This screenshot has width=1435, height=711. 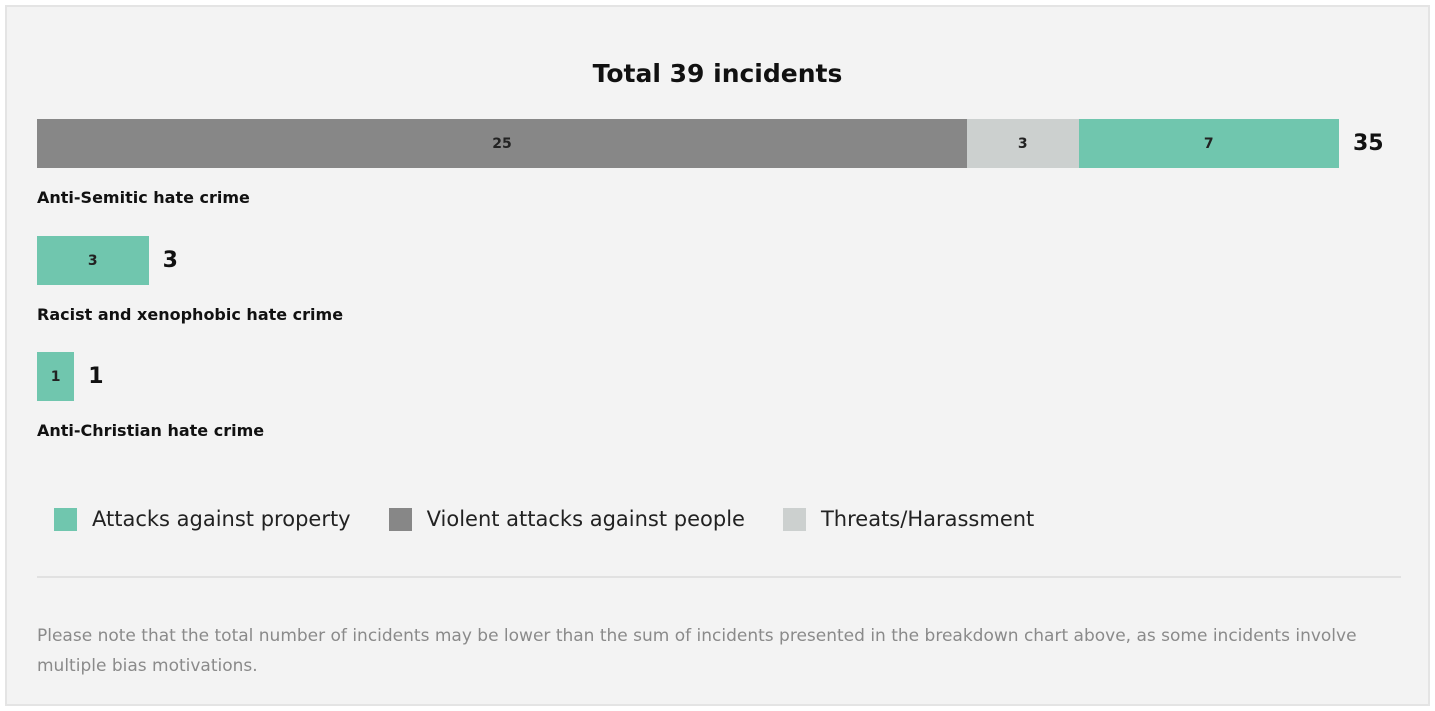 I want to click on bar-segment-0-2: 7, so click(x=1208, y=143).